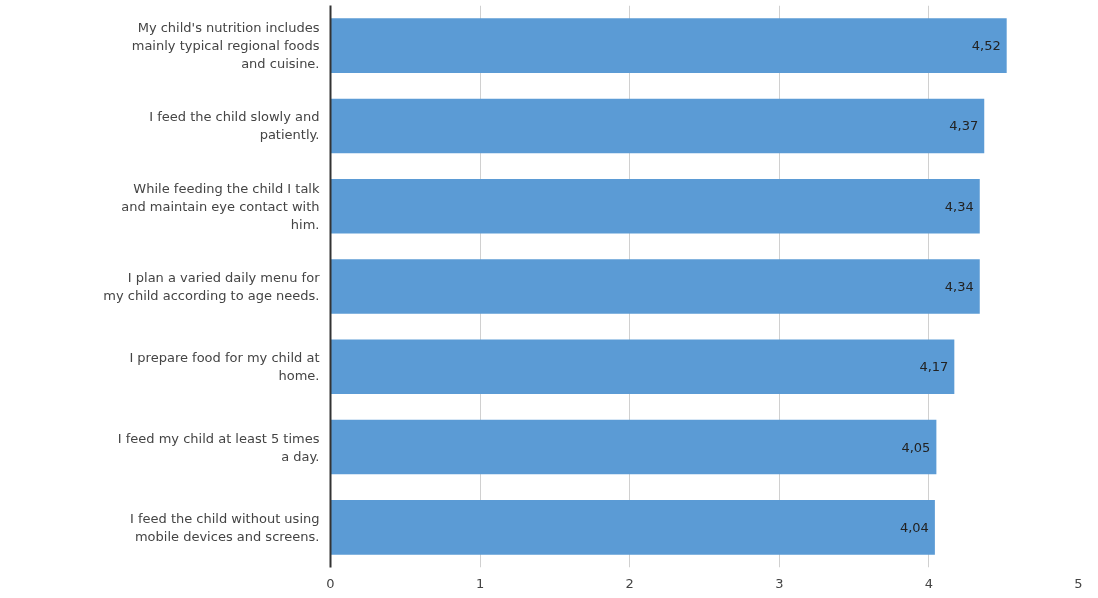 This screenshot has width=1098, height=598. Describe the element at coordinates (1078, 583) in the screenshot. I see `x-tick-label: 5` at that location.